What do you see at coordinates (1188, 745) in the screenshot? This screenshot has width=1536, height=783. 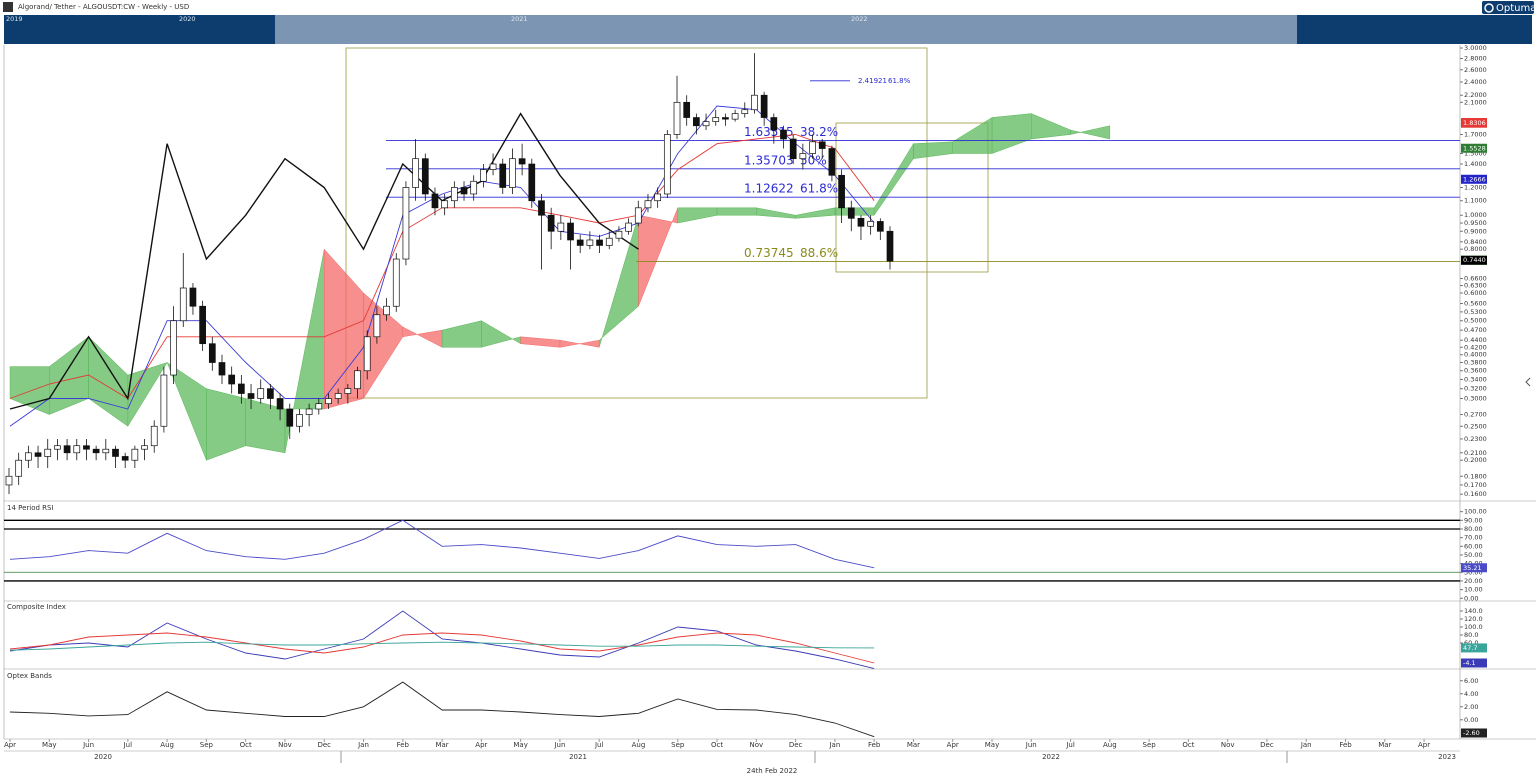 I see `x-tick-label: Oct` at bounding box center [1188, 745].